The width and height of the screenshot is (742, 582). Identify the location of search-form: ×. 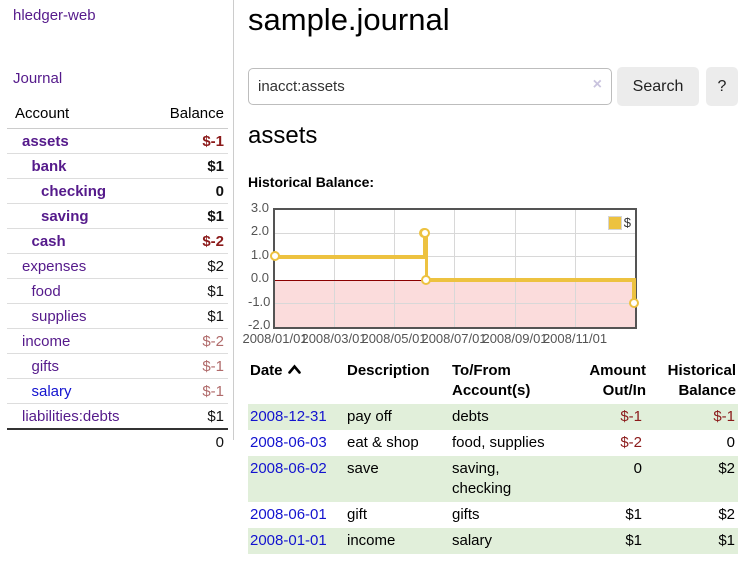
(430, 86).